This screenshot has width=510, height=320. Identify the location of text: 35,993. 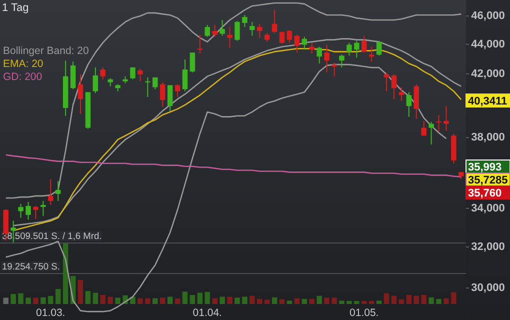
(485, 168).